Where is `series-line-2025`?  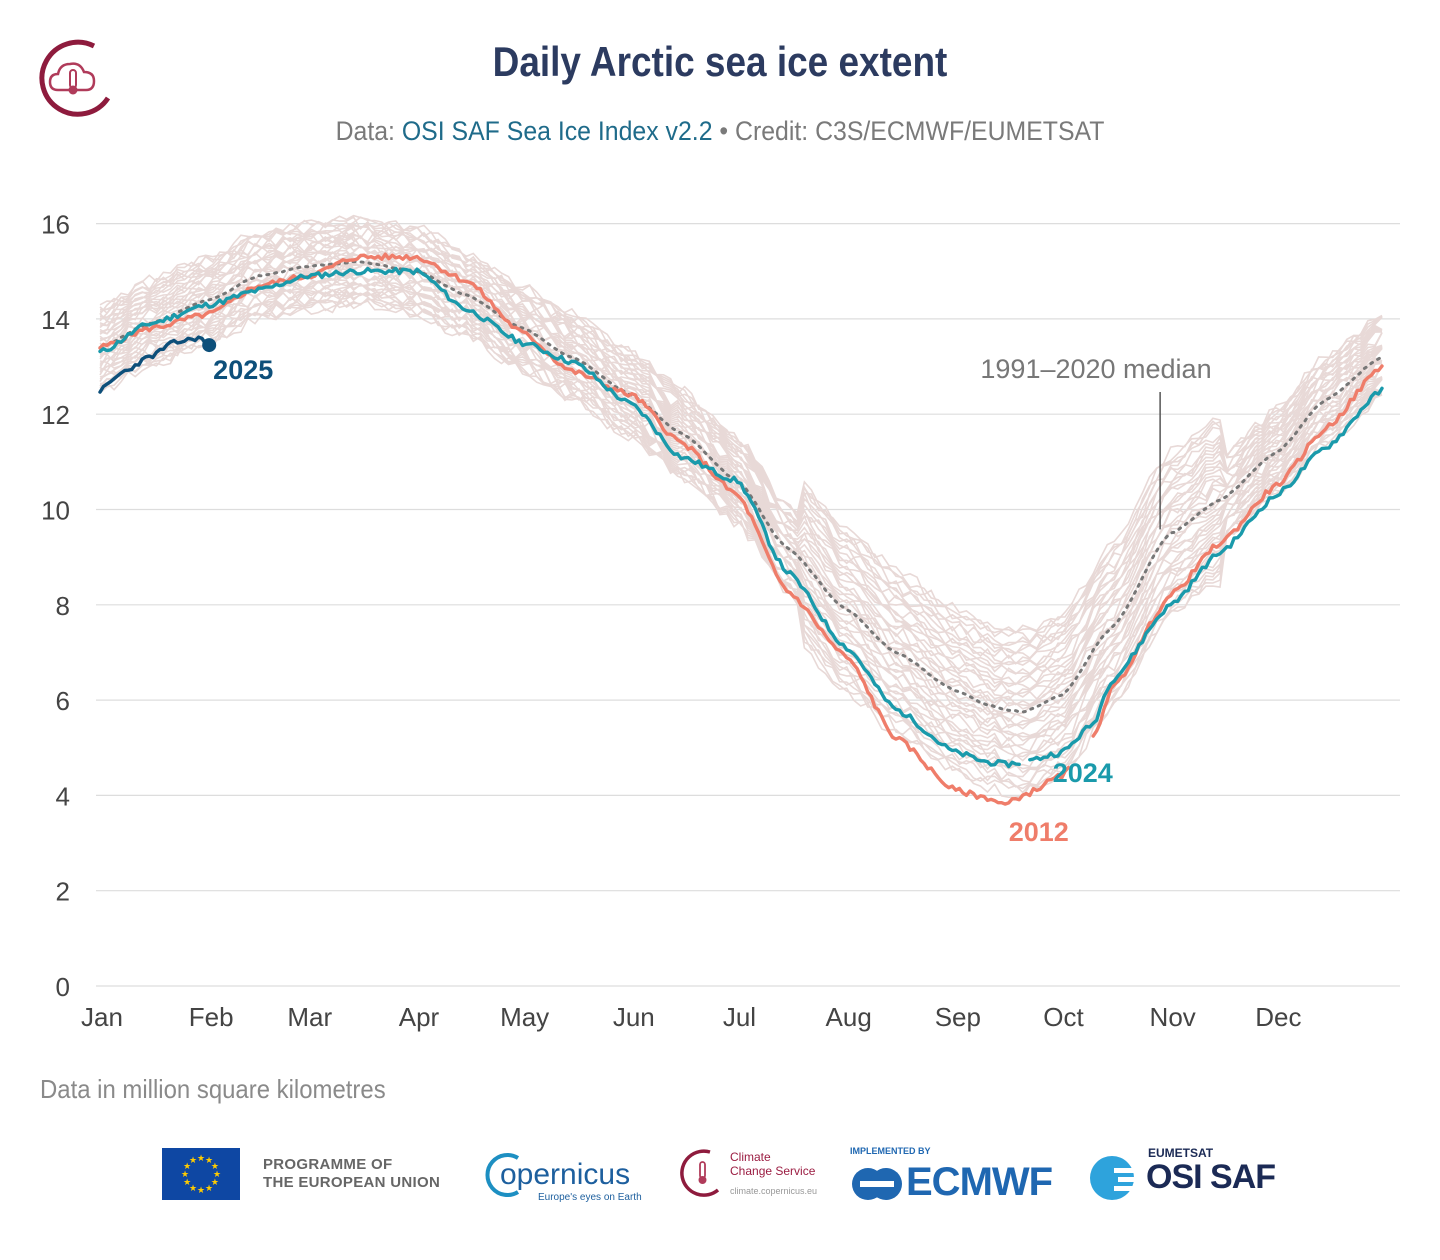 series-line-2025 is located at coordinates (154, 364).